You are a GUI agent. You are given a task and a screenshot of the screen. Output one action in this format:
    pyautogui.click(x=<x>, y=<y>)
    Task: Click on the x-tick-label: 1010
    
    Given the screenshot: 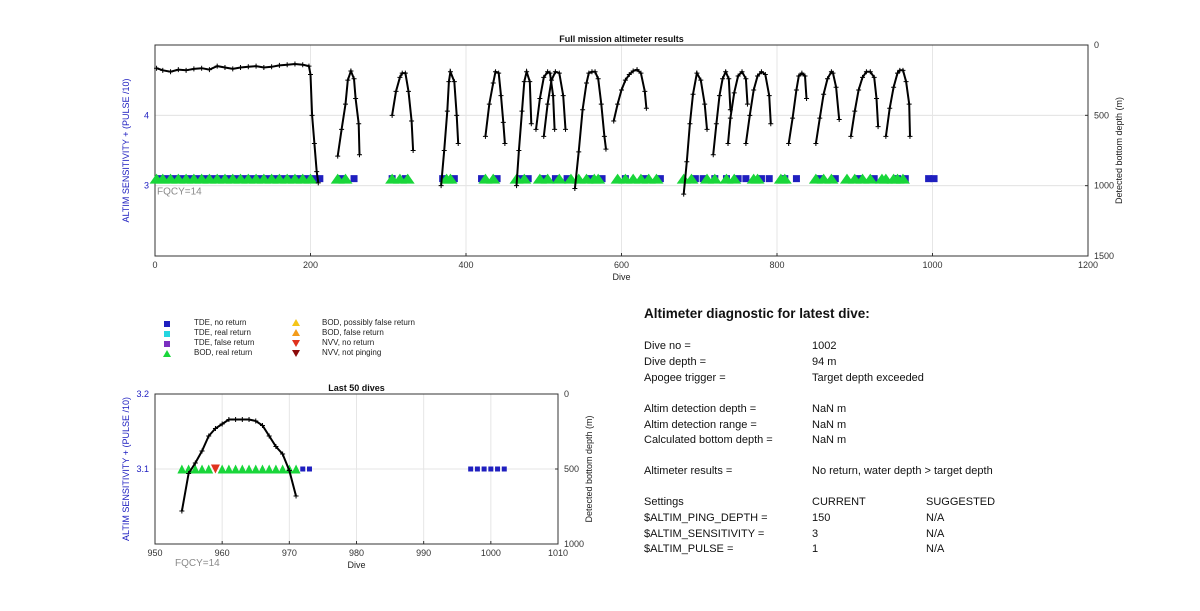 What is the action you would take?
    pyautogui.click(x=558, y=553)
    